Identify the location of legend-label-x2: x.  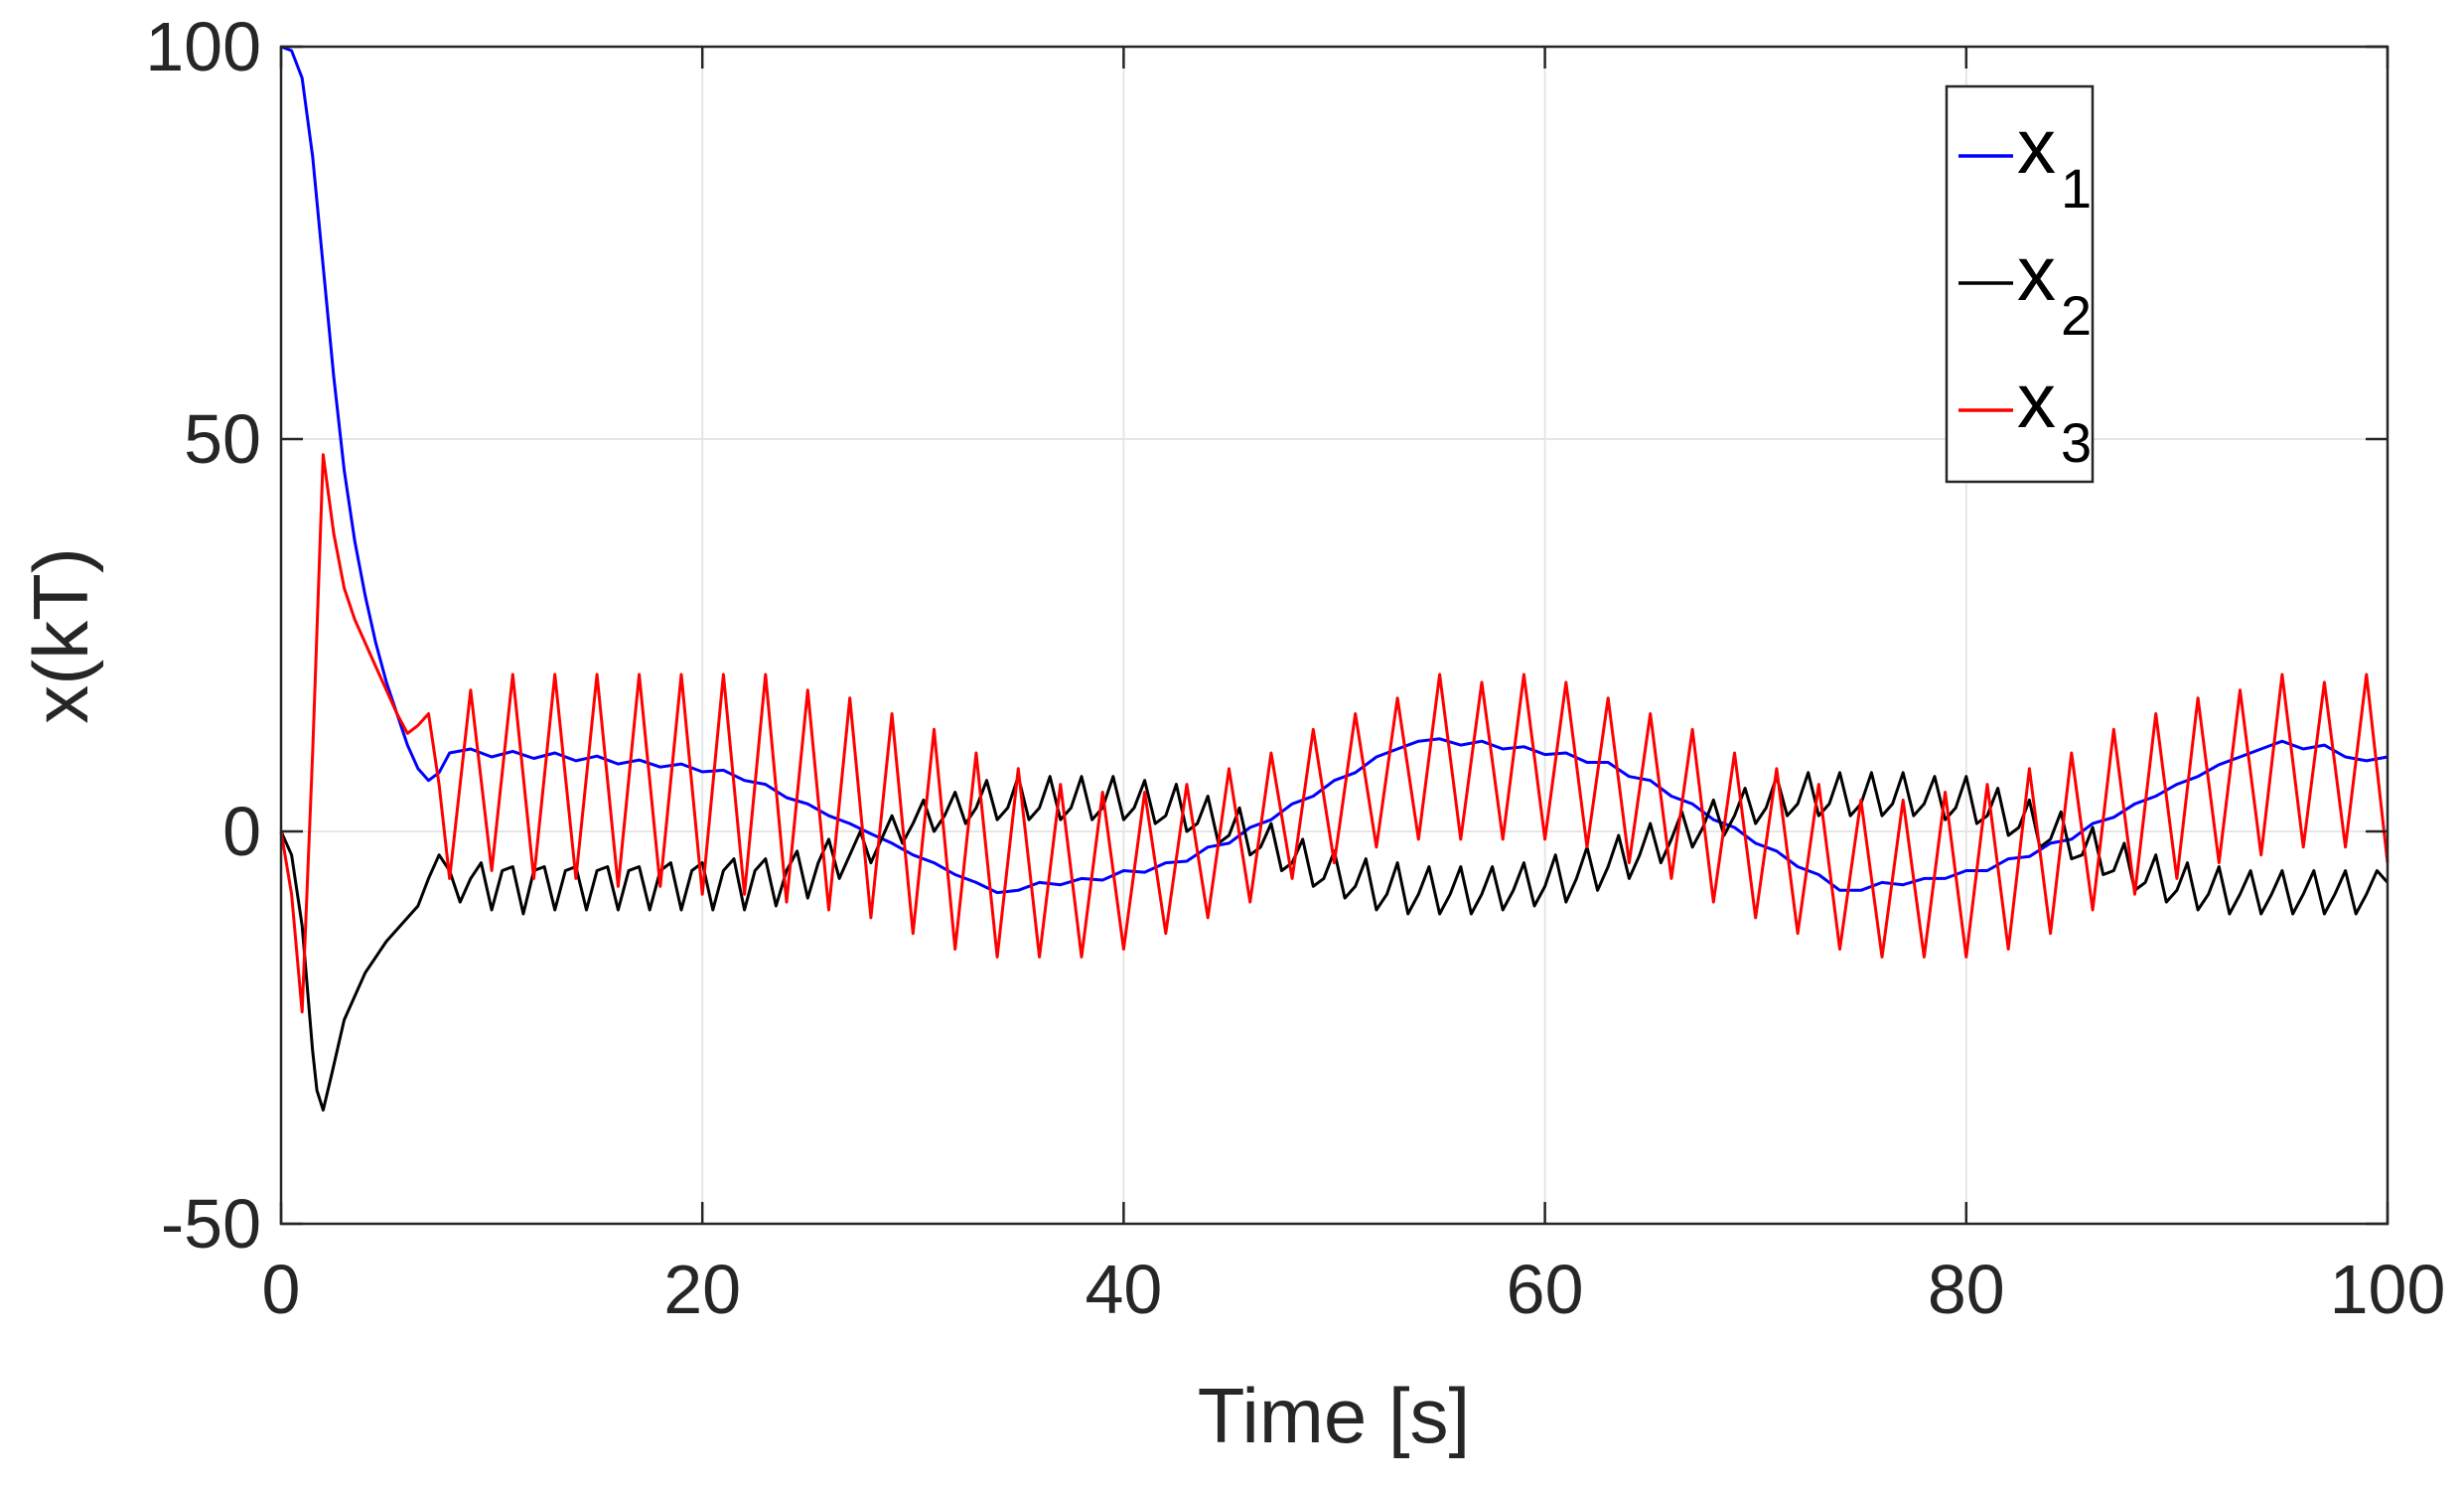
(2037, 273).